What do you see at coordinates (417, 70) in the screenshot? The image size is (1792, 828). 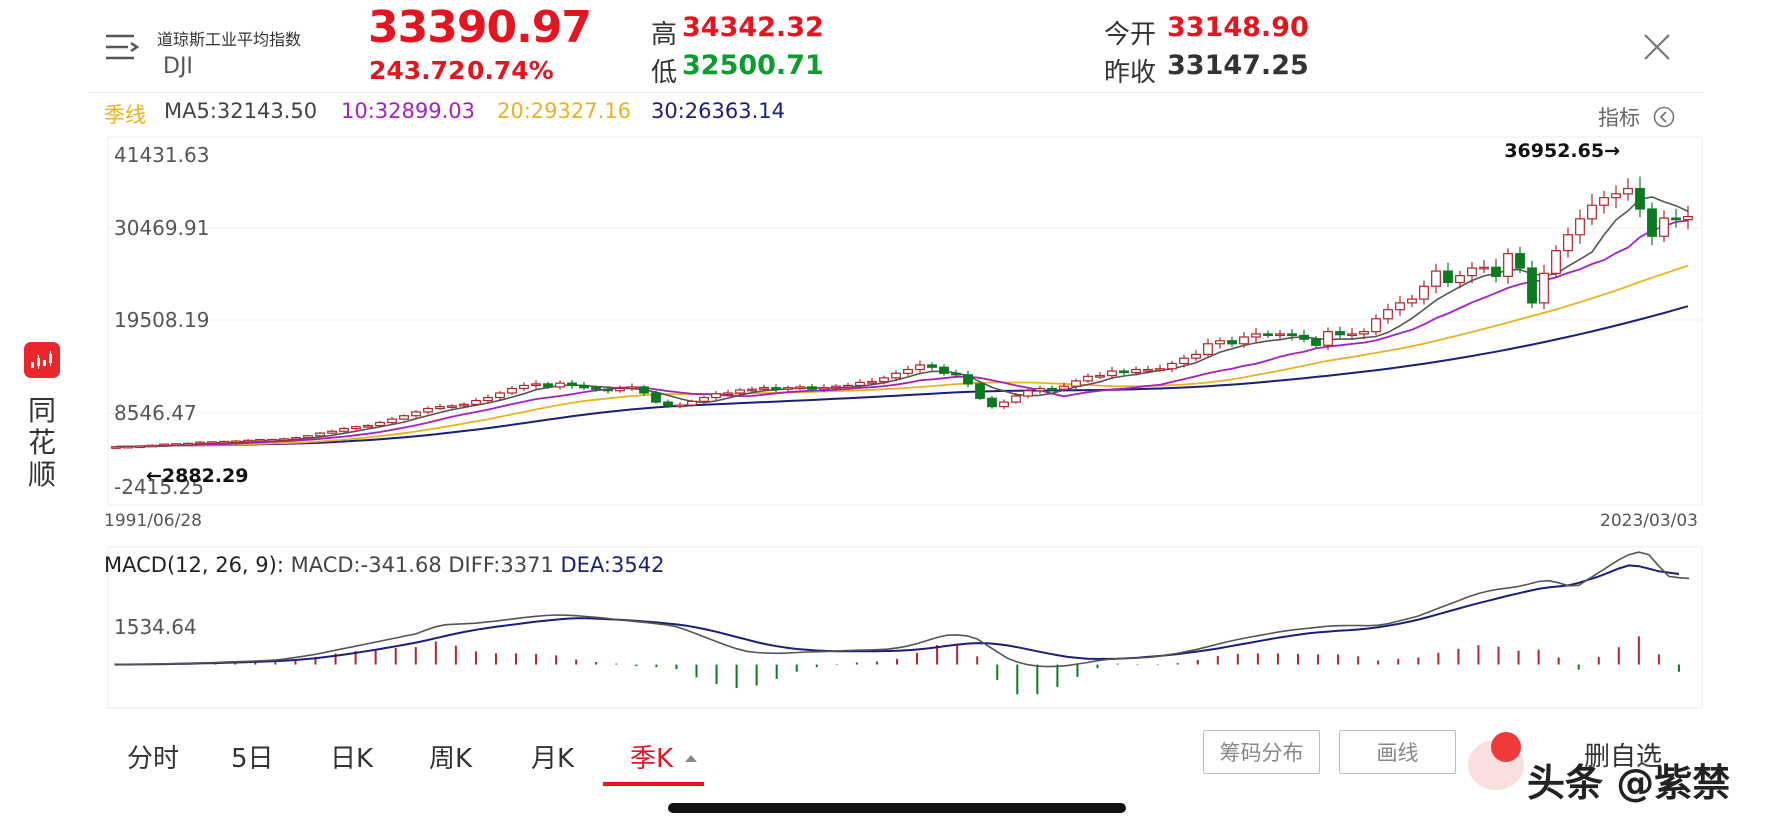 I see `price-change: 243.72` at bounding box center [417, 70].